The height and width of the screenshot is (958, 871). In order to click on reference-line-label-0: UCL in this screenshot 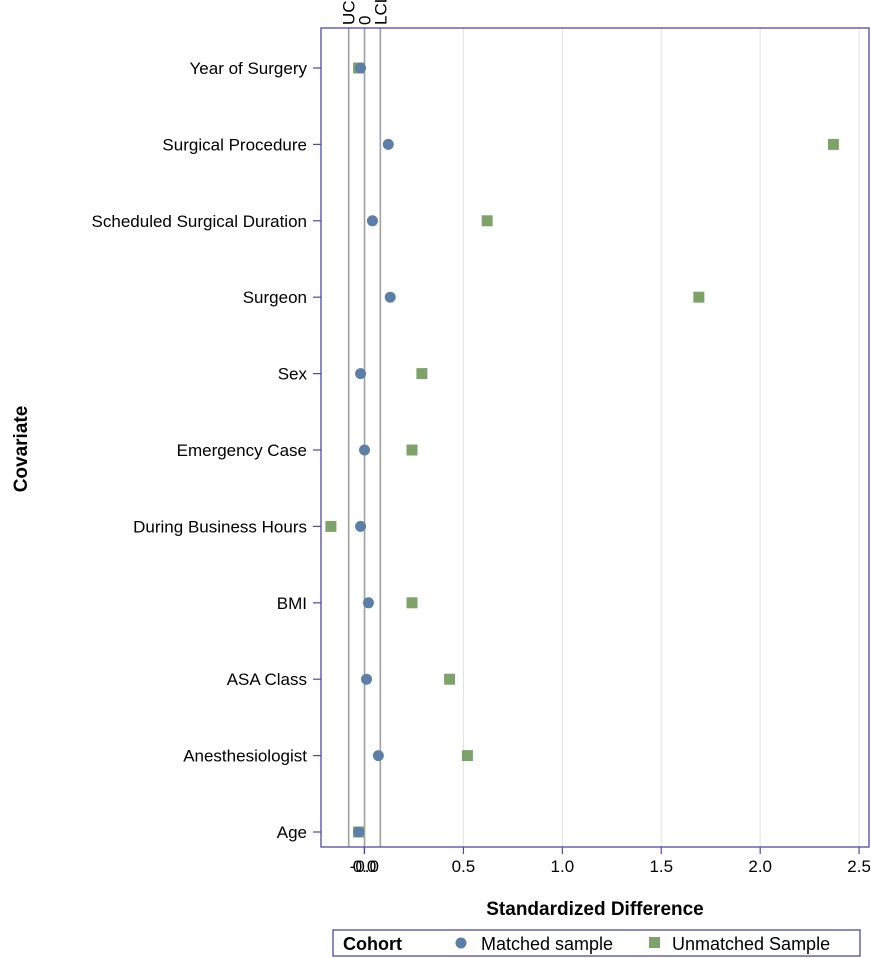, I will do `click(349, 12)`.